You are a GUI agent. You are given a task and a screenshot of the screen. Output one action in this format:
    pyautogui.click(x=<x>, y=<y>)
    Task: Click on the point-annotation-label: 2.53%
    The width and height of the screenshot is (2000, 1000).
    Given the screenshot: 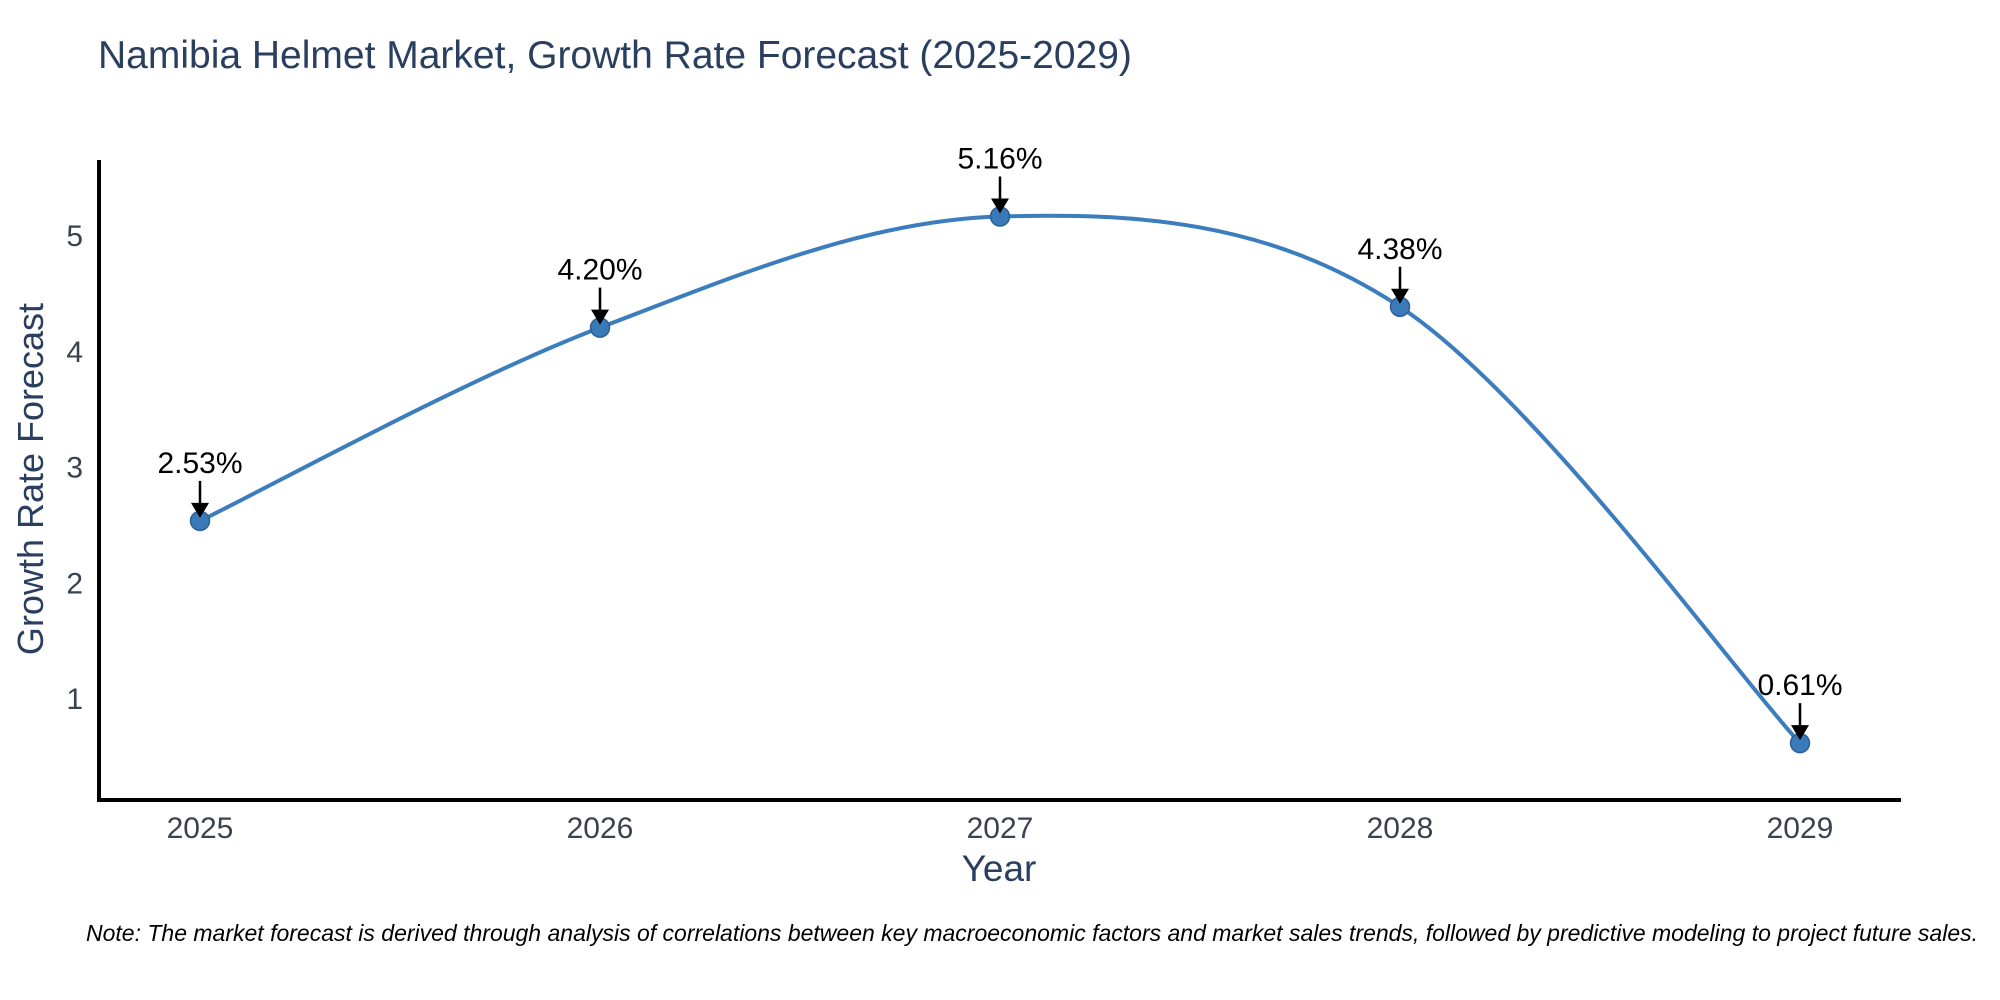 What is the action you would take?
    pyautogui.click(x=199, y=463)
    